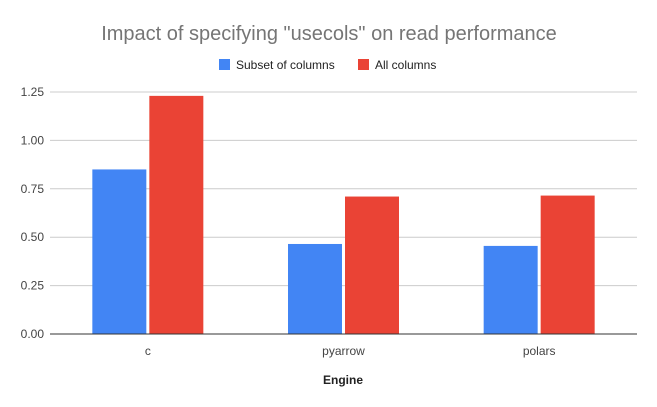 The height and width of the screenshot is (407, 657). What do you see at coordinates (119, 251) in the screenshot?
I see `bar-c-subset` at bounding box center [119, 251].